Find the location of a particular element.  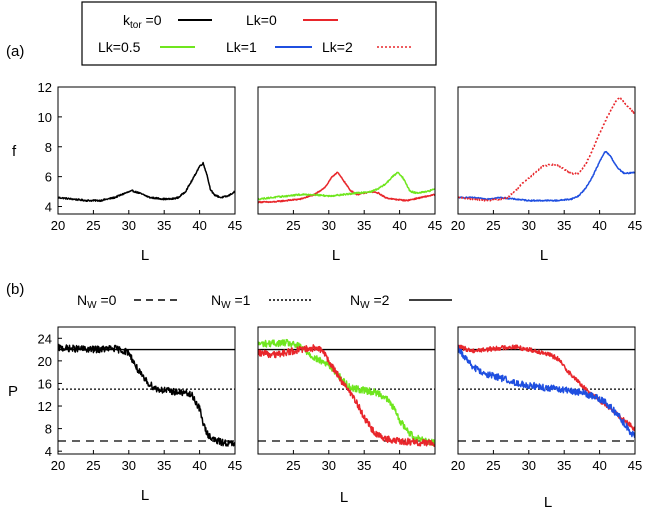

legend-nw0-label: NW =0 is located at coordinates (97, 301).